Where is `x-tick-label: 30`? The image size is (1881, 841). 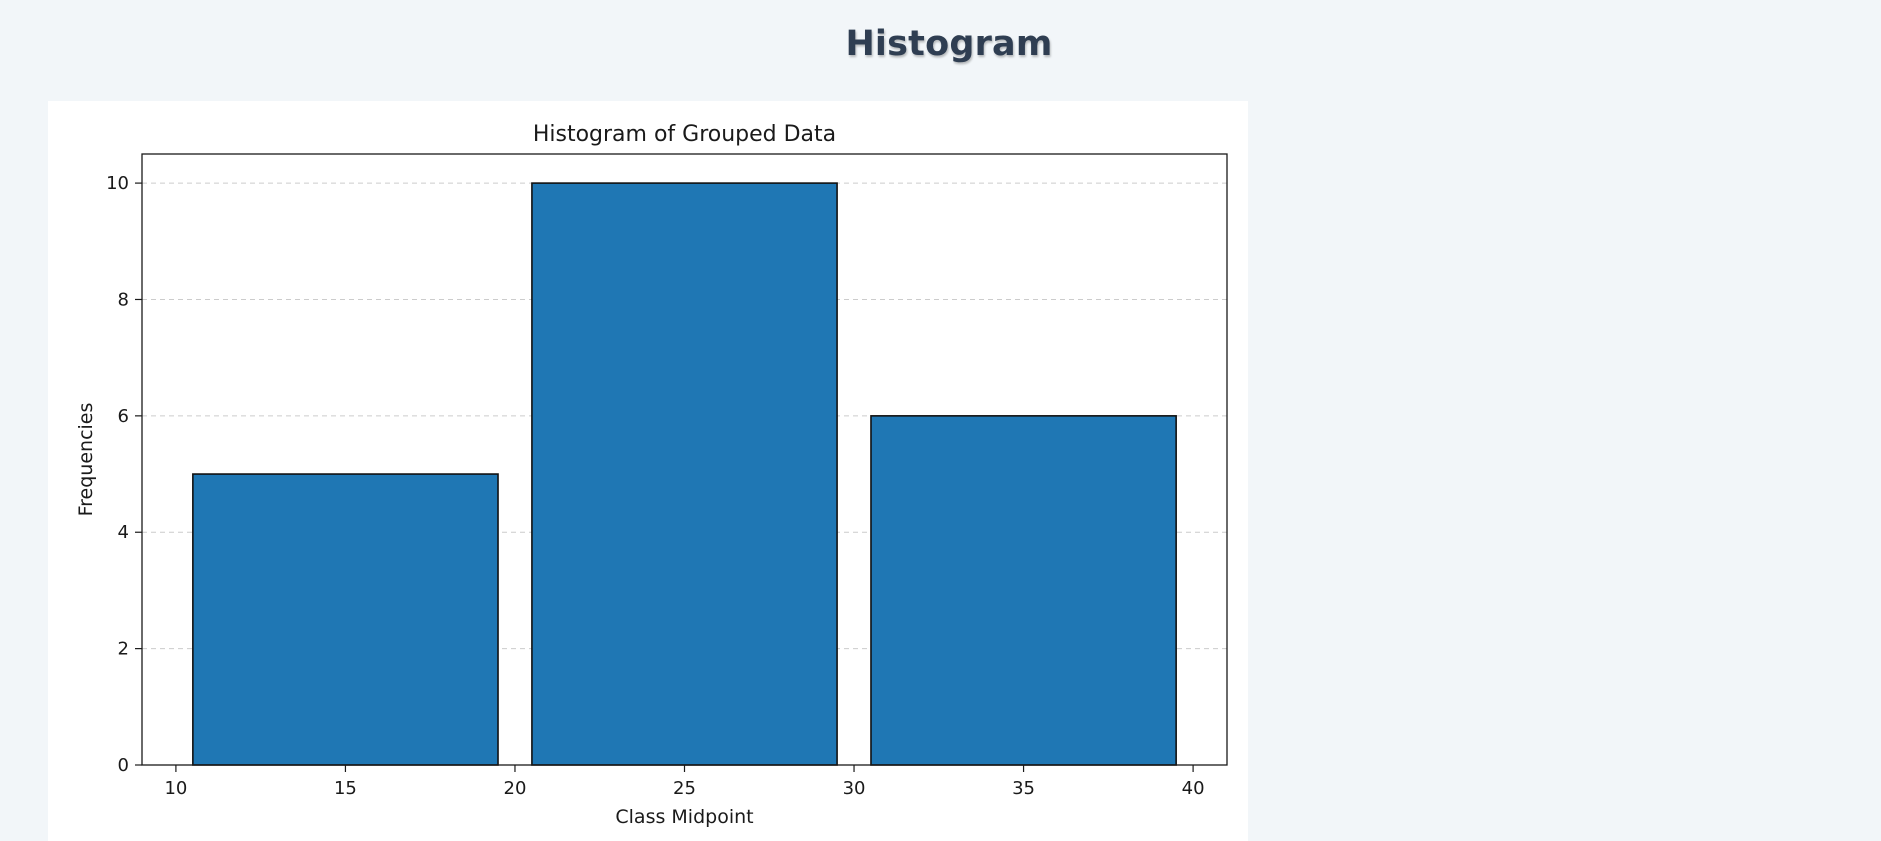
x-tick-label: 30 is located at coordinates (854, 788).